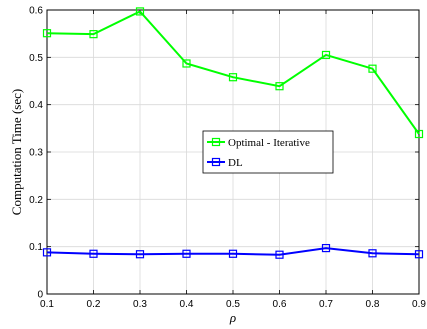 The width and height of the screenshot is (427, 329). What do you see at coordinates (232, 317) in the screenshot?
I see `x-axis-label: ρ` at bounding box center [232, 317].